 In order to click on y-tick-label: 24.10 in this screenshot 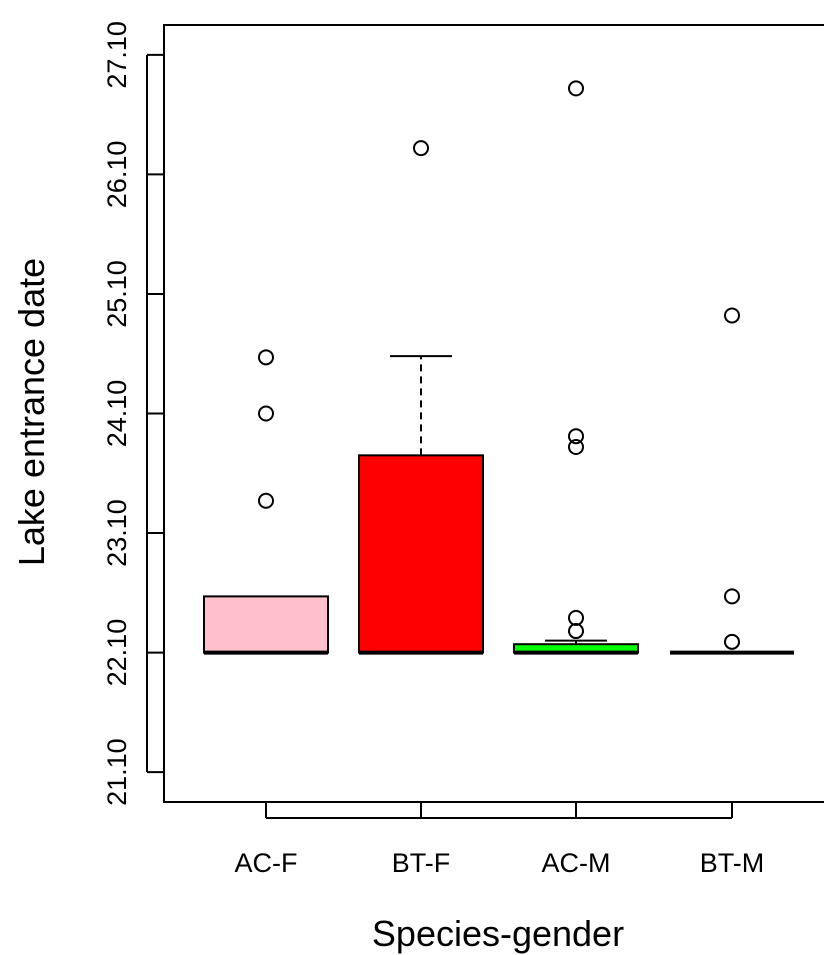, I will do `click(117, 414)`.